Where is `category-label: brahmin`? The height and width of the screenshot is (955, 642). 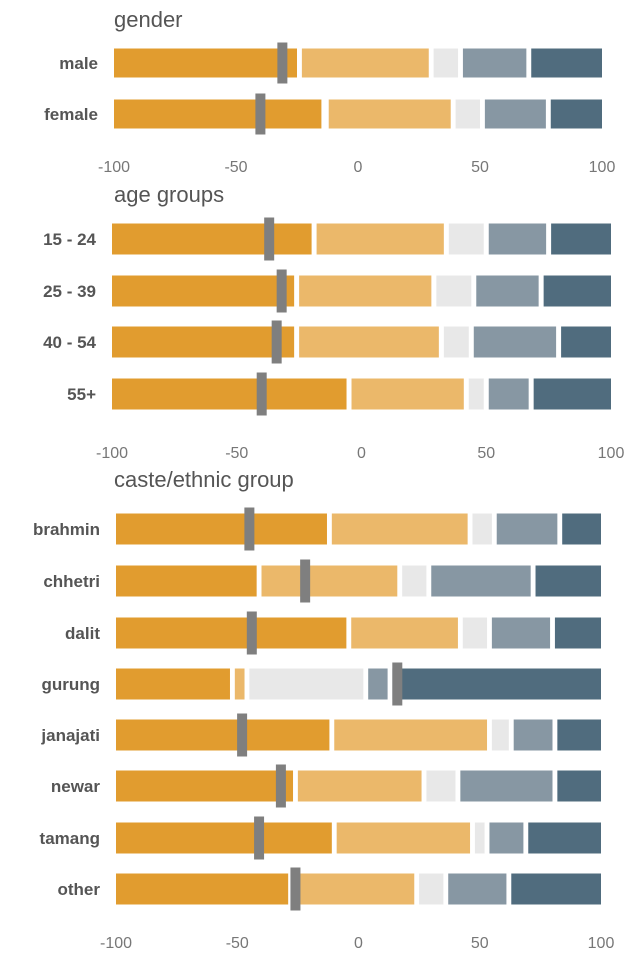 category-label: brahmin is located at coordinates (66, 529).